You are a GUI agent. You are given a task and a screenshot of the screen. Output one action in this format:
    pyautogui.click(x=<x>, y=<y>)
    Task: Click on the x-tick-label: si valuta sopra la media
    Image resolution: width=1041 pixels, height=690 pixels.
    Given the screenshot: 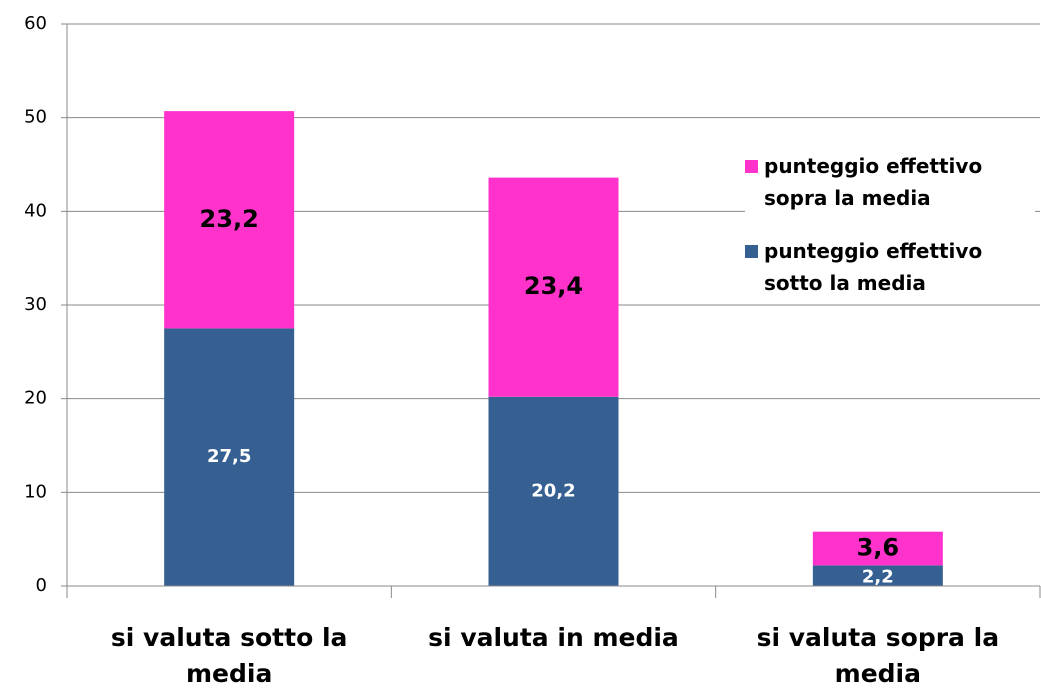 What is the action you would take?
    pyautogui.click(x=878, y=655)
    